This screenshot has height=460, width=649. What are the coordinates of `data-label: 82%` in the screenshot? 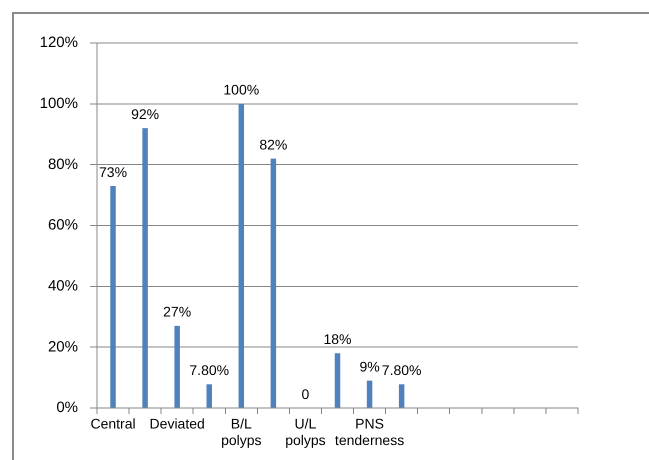 It's located at (273, 144).